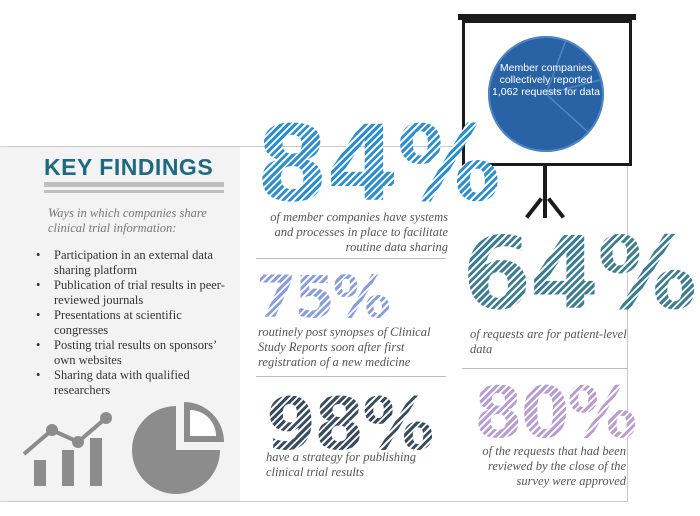  Describe the element at coordinates (134, 382) in the screenshot. I see `list-item: Sharing data with qualified researchers` at that location.